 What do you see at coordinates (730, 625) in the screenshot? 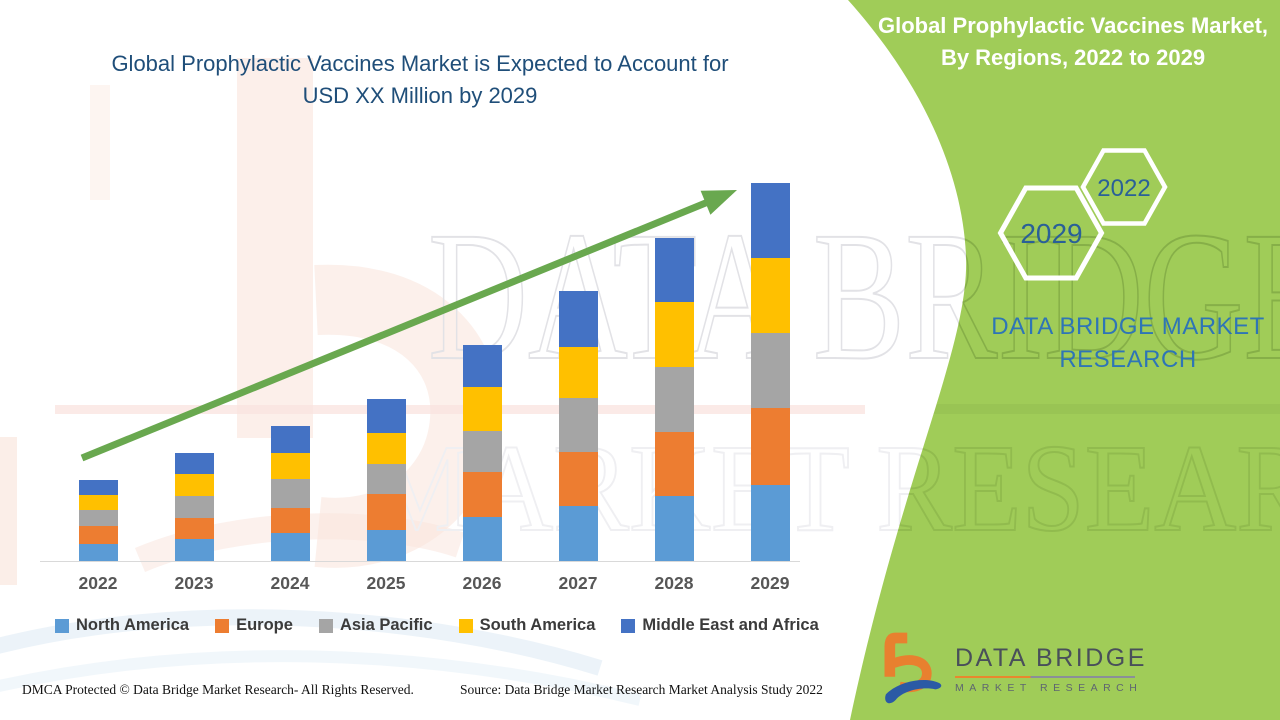
I see `legend-label: Middle East and Africa` at bounding box center [730, 625].